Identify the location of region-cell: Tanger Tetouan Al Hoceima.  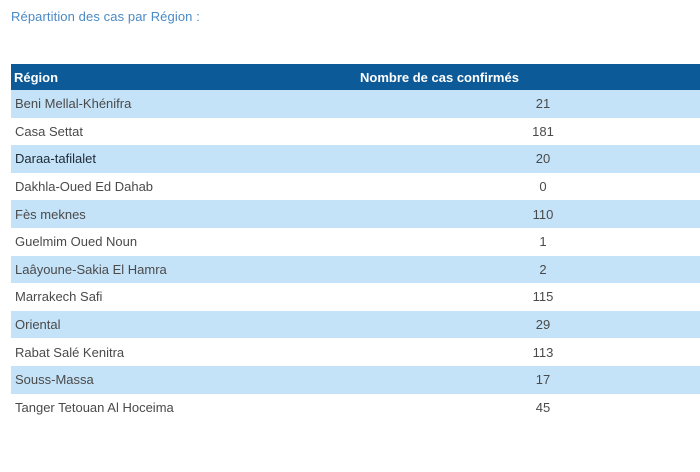
(94, 407).